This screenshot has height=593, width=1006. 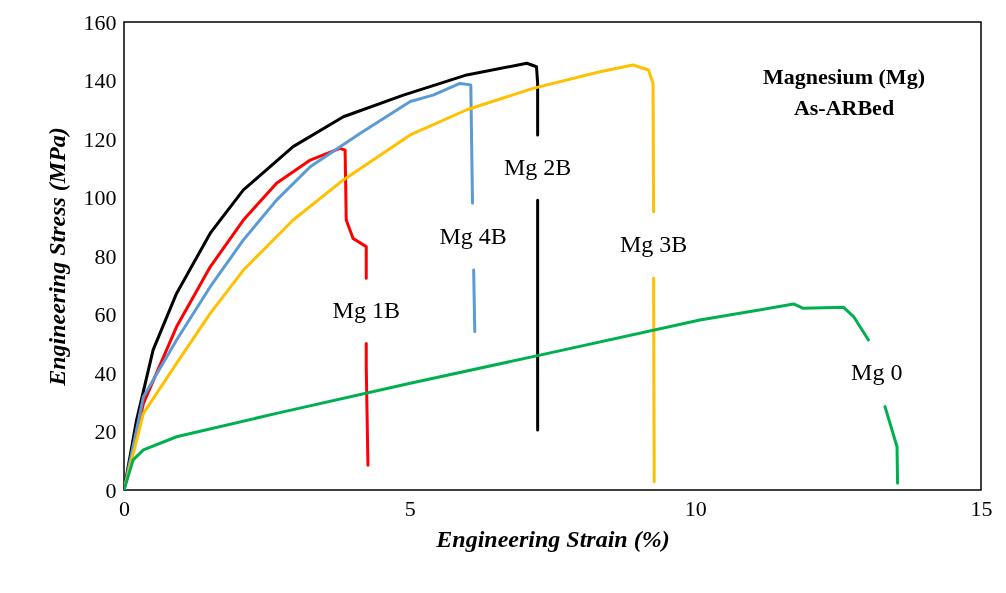 What do you see at coordinates (844, 76) in the screenshot?
I see `annotation: Magnesium (Mg)` at bounding box center [844, 76].